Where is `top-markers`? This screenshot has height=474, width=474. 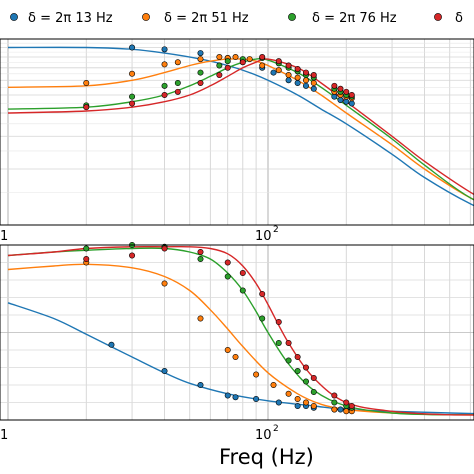 top-markers is located at coordinates (219, 77).